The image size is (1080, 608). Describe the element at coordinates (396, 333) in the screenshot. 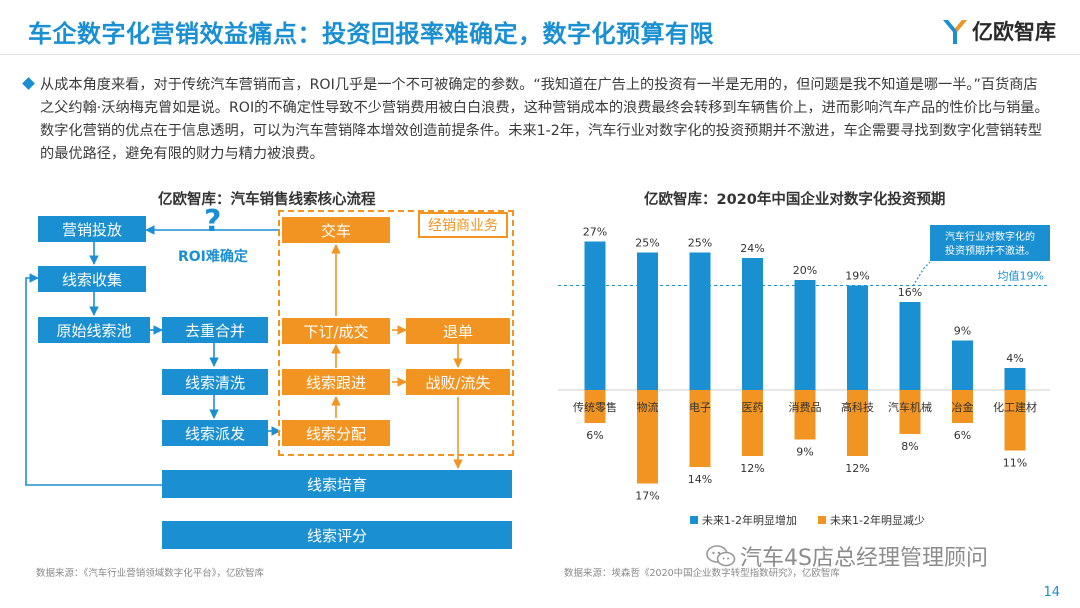

I see `dealer-business-frame` at that location.